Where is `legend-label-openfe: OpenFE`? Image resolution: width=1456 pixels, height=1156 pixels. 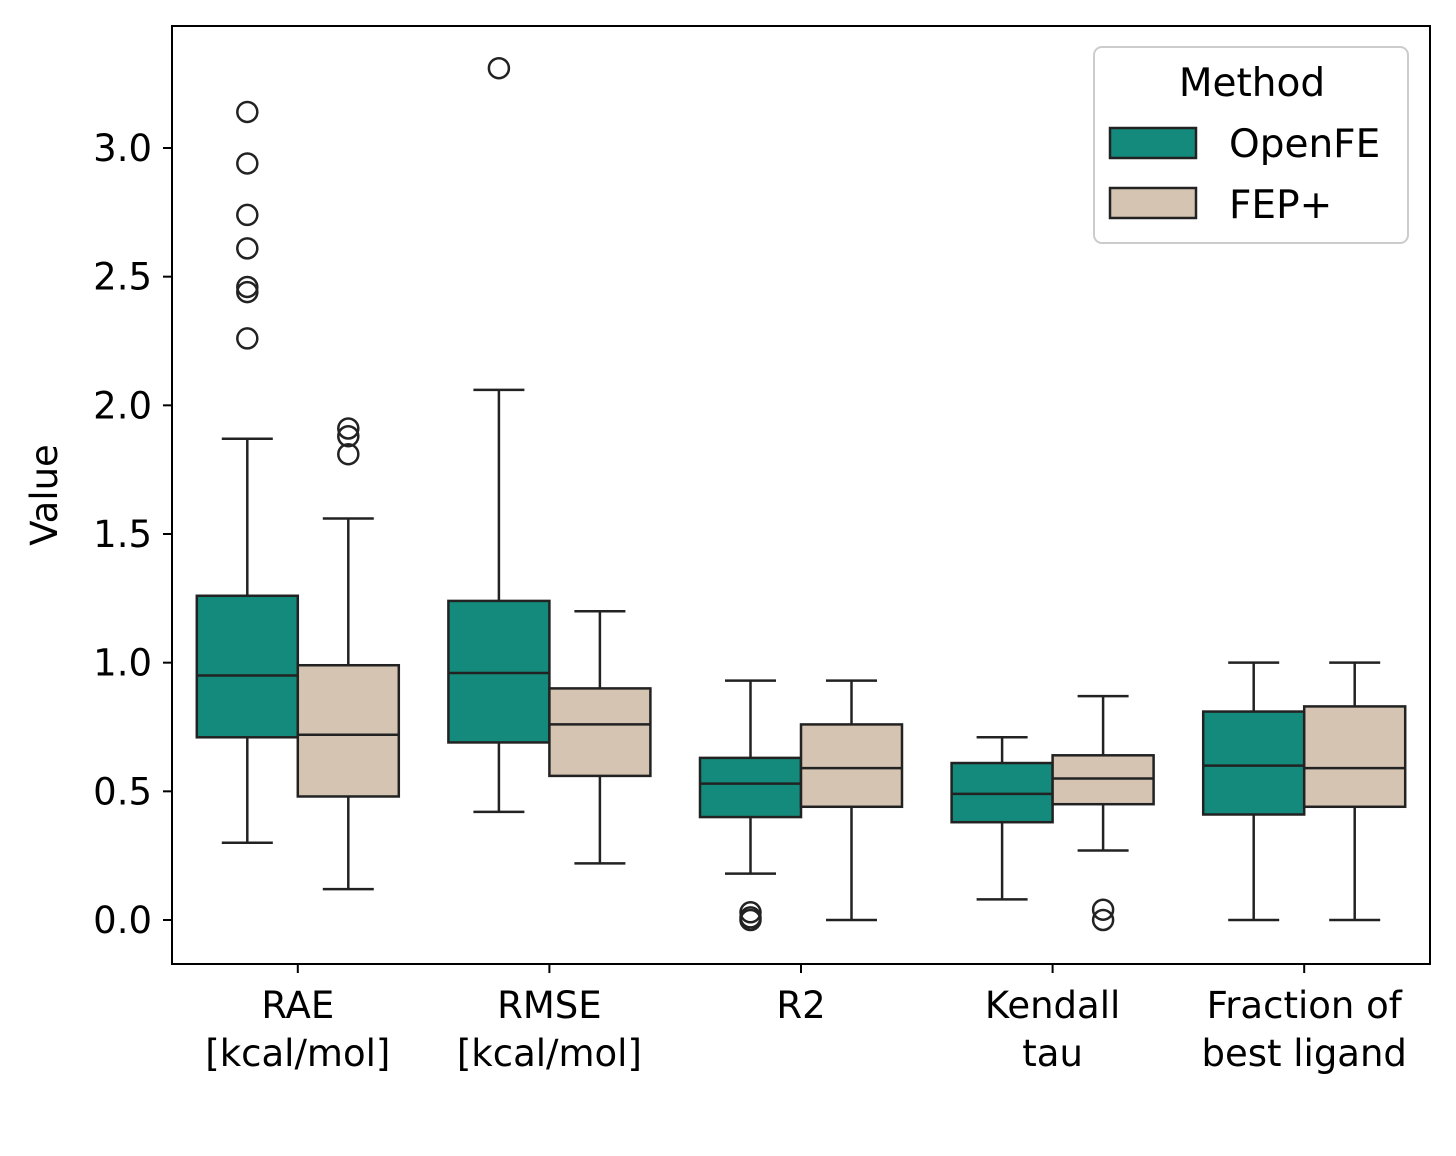
legend-label-openfe: OpenFE is located at coordinates (1304, 144).